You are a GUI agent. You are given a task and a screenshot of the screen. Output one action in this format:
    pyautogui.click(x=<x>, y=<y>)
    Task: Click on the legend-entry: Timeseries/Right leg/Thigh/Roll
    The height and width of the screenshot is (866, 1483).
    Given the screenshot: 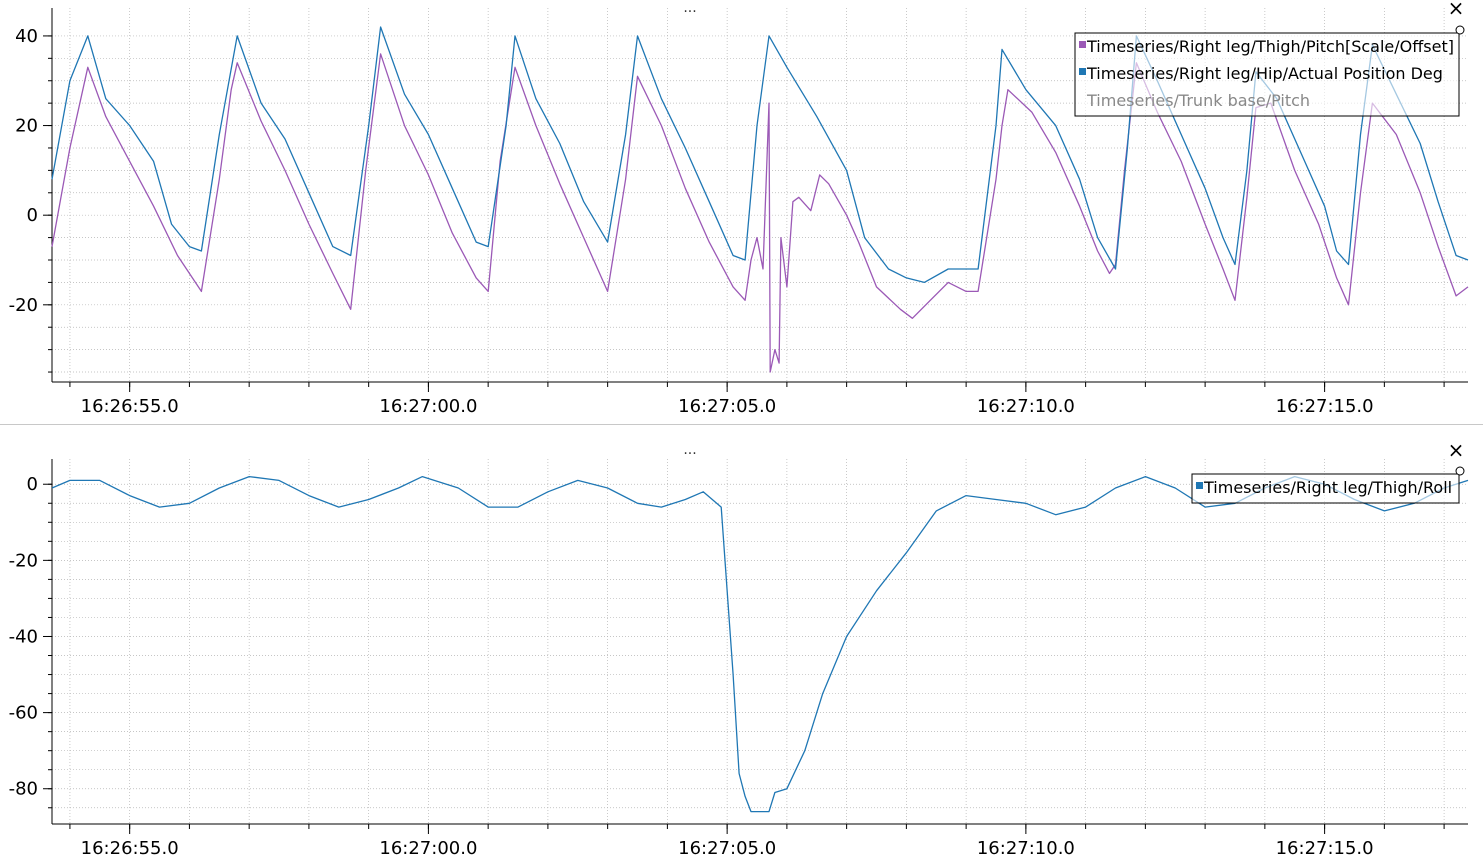 What is the action you would take?
    pyautogui.click(x=1327, y=487)
    